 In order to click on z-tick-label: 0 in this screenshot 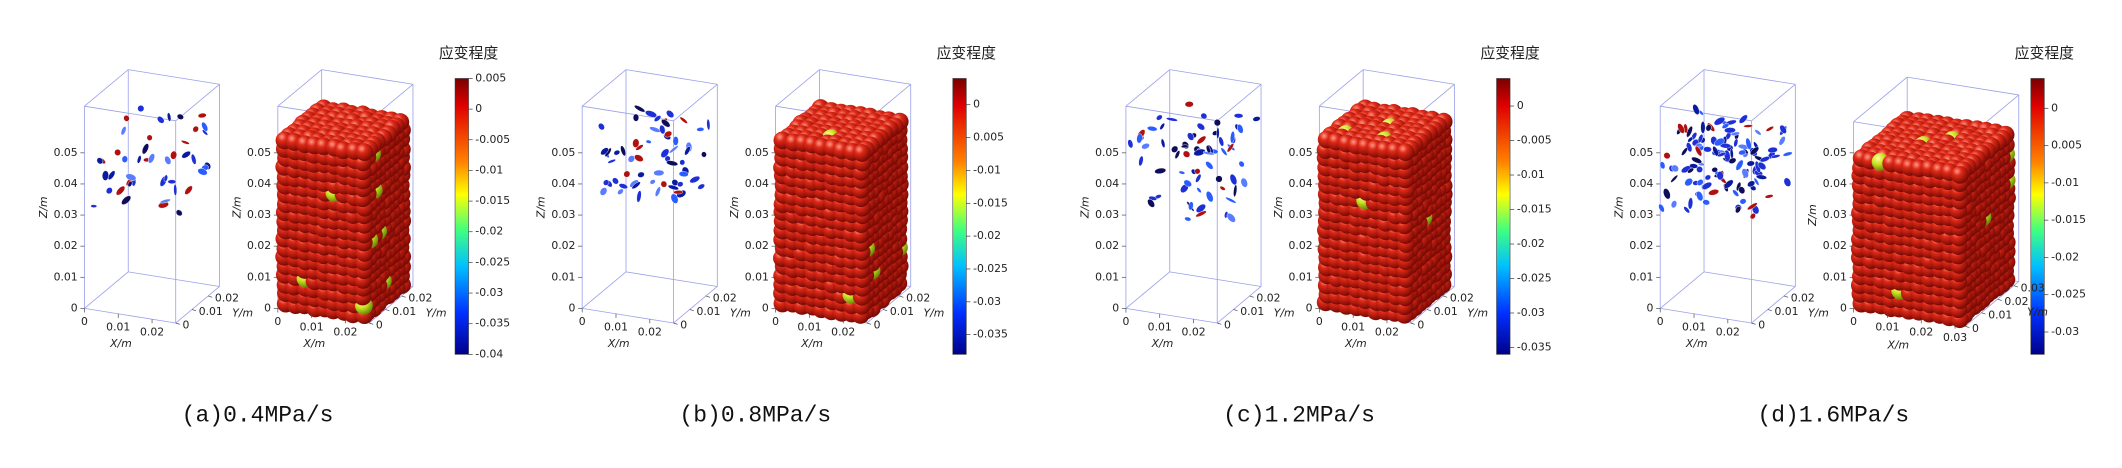, I will do `click(765, 307)`.